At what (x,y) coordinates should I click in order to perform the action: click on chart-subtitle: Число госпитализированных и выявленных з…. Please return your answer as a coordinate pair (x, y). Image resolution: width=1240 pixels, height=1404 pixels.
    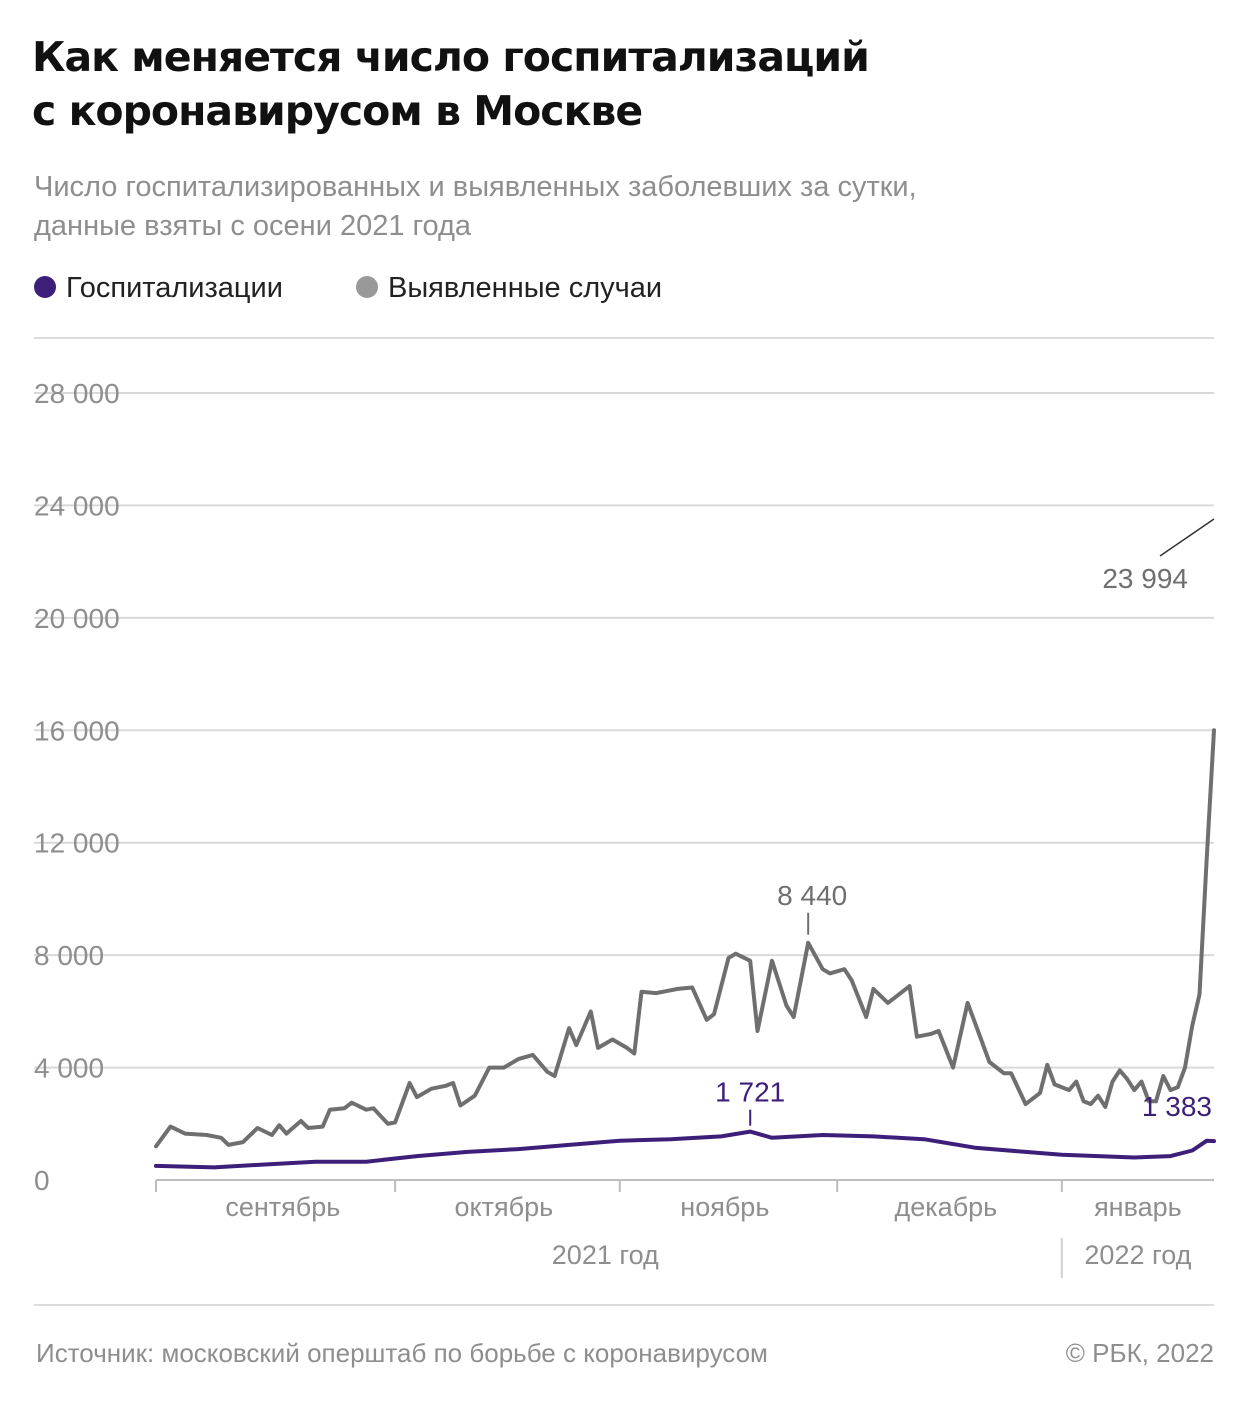
    Looking at the image, I should click on (624, 207).